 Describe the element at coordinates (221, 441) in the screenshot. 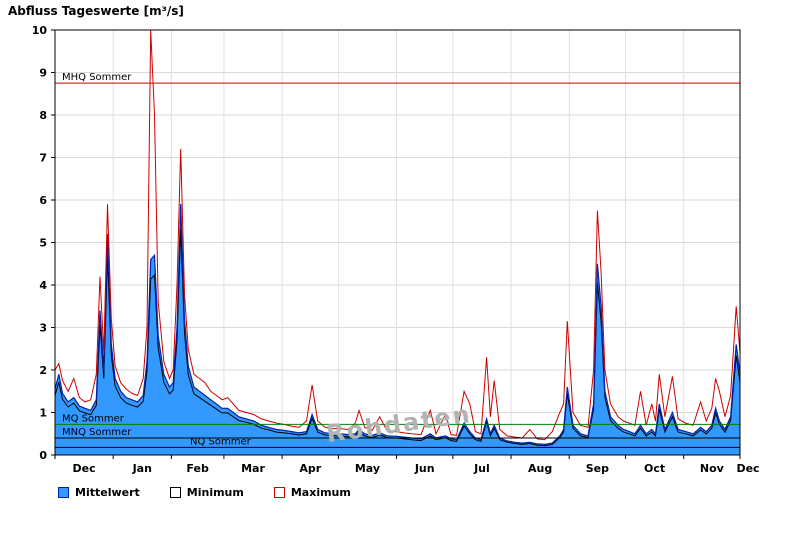

I see `refline-label-nq-sommer: NQ Sommer` at that location.